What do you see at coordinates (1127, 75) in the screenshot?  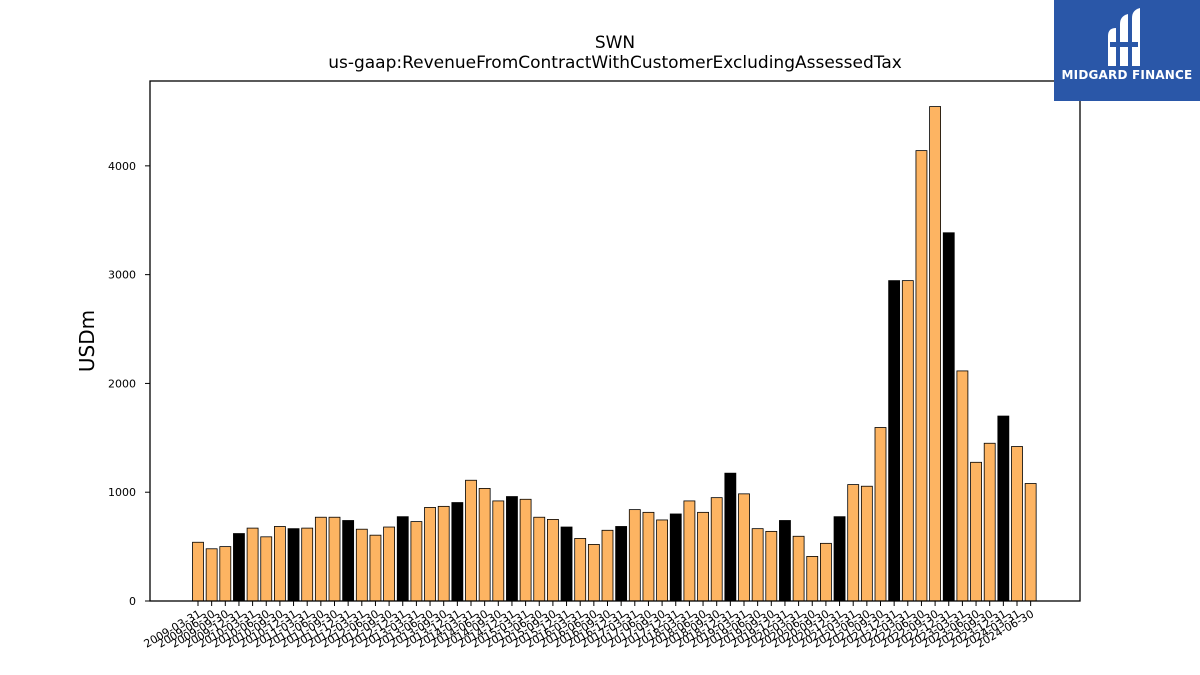 I see `brand-logo-text: MIDGARD FINANCE` at bounding box center [1127, 75].